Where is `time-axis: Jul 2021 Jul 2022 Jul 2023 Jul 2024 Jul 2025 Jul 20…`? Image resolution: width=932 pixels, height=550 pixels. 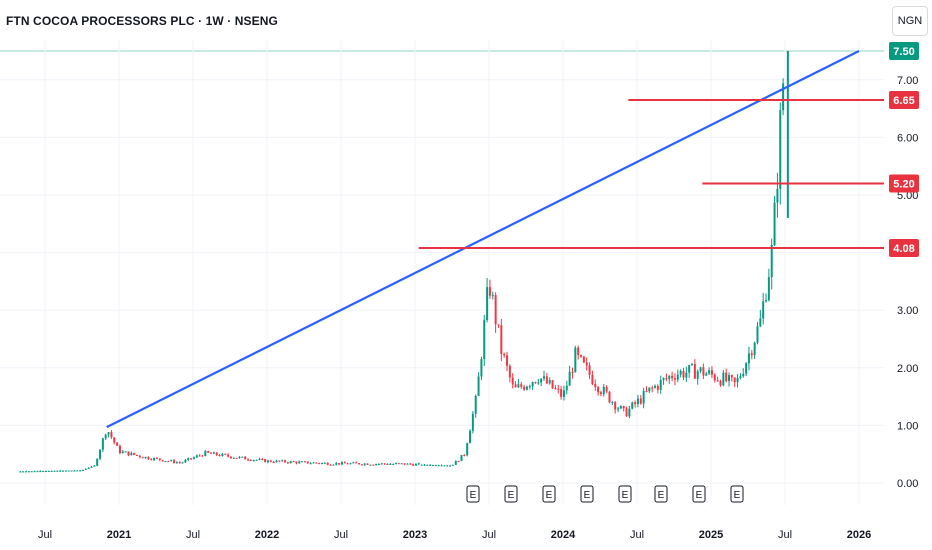
time-axis: Jul 2021 Jul 2022 Jul 2023 Jul 2024 Jul 2025 Jul 20… is located at coordinates (454, 535).